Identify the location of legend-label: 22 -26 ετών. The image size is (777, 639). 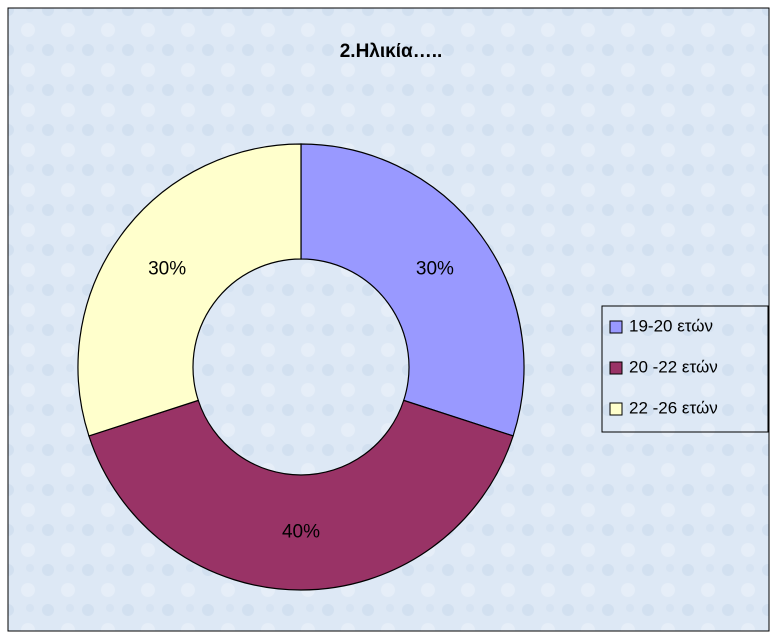
(673, 407).